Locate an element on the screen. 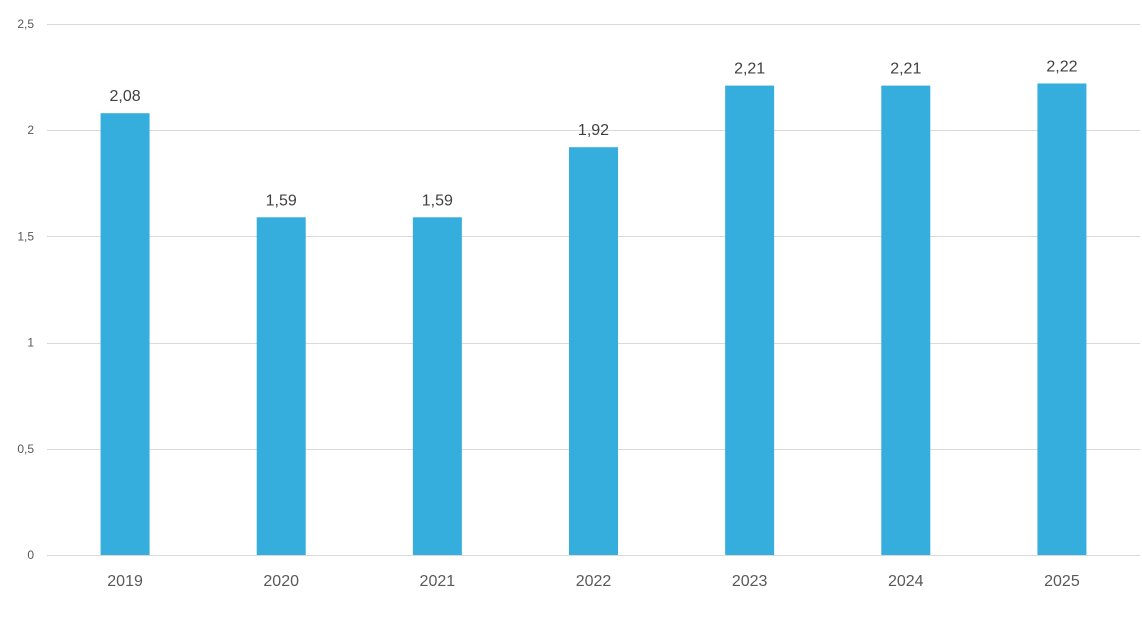  x-axis-ticks: 2019 2020 2021 2022 2023 2024 2025 is located at coordinates (593, 581).